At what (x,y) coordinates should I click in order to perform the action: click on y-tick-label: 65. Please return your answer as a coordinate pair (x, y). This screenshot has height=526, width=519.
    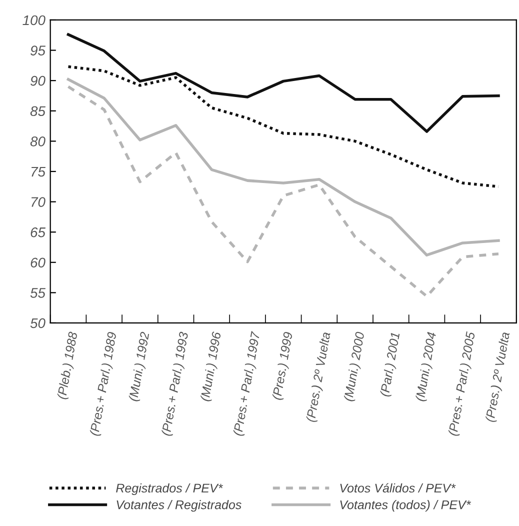
    Looking at the image, I should click on (38, 232).